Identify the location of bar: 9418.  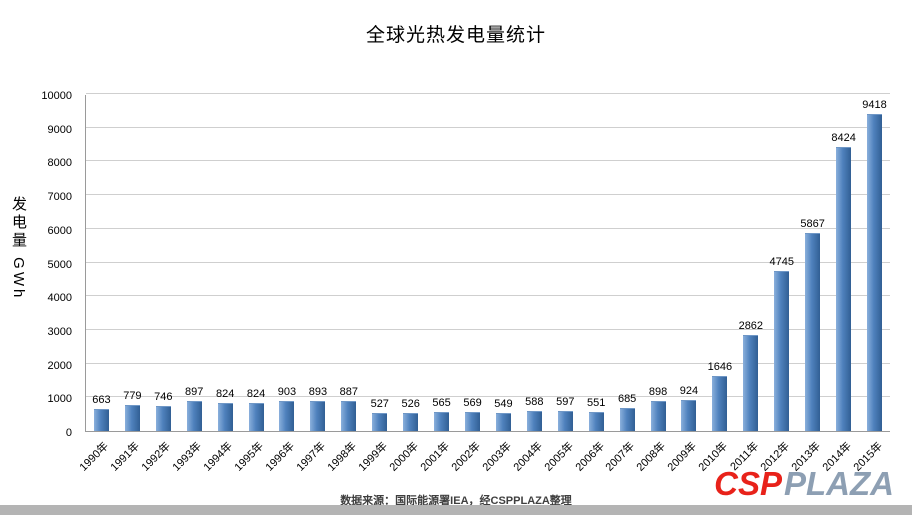
(874, 265).